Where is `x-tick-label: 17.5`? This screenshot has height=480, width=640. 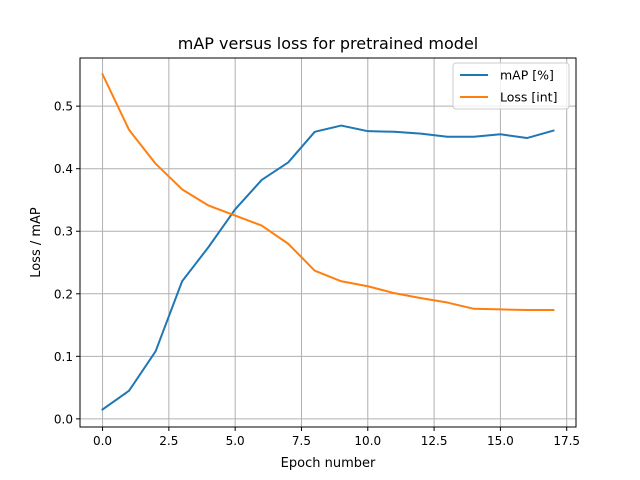
x-tick-label: 17.5 is located at coordinates (566, 441).